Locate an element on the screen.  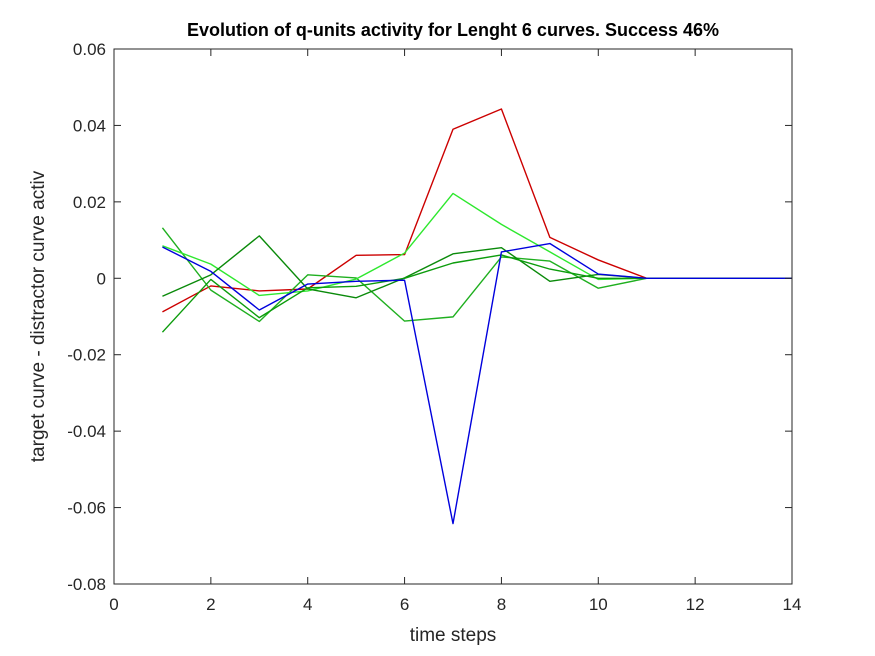
x-axis-label: time steps is located at coordinates (453, 635).